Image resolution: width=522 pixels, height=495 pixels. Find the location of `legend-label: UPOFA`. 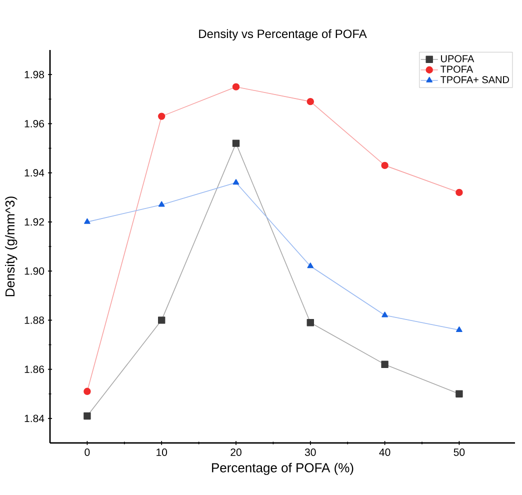

legend-label: UPOFA is located at coordinates (457, 58).